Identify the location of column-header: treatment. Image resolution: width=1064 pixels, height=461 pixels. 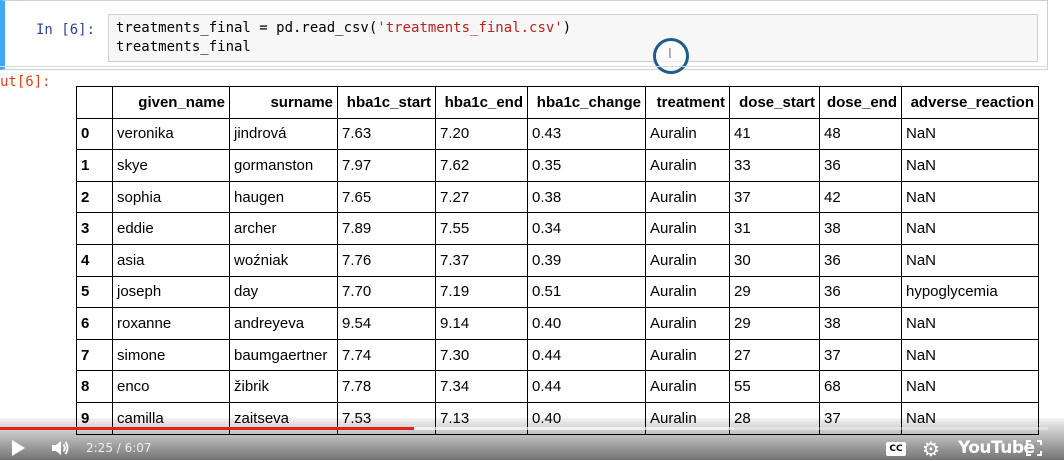
(687, 102).